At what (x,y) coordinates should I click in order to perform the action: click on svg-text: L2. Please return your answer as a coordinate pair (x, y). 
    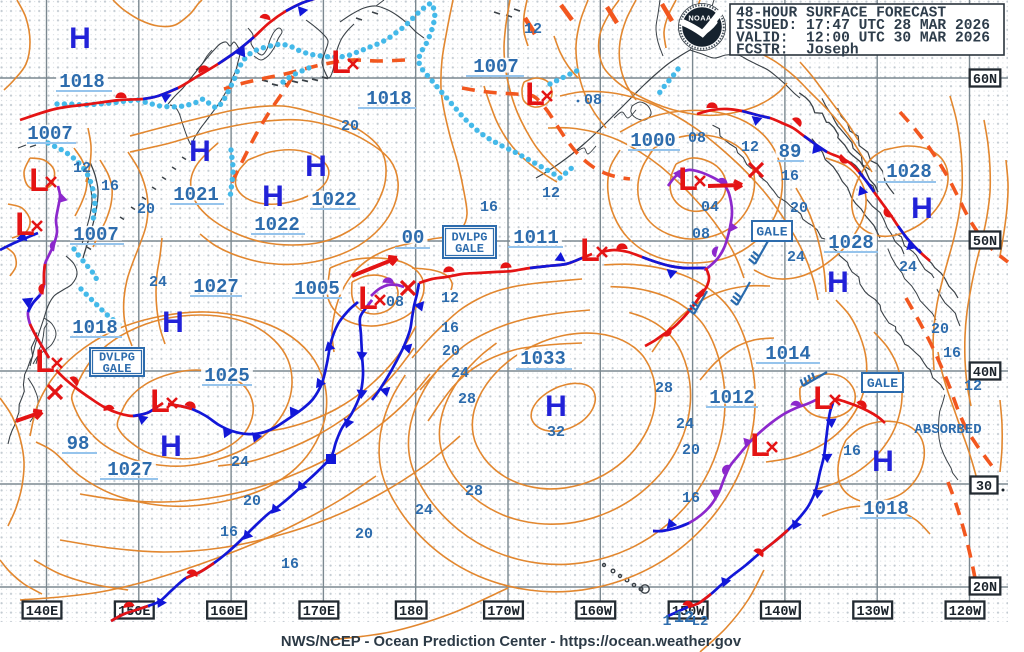
    Looking at the image, I should click on (700, 622).